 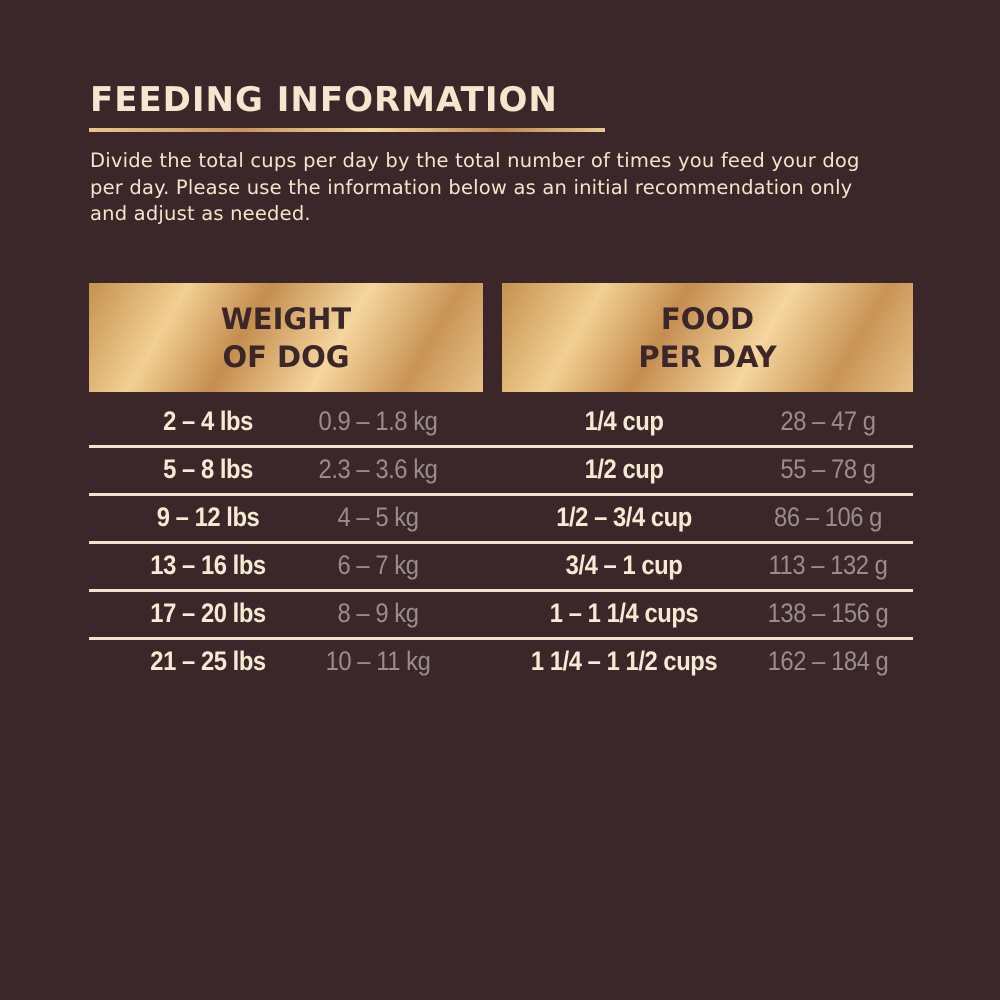 What do you see at coordinates (707, 318) in the screenshot?
I see `food-header-line1: FOOD` at bounding box center [707, 318].